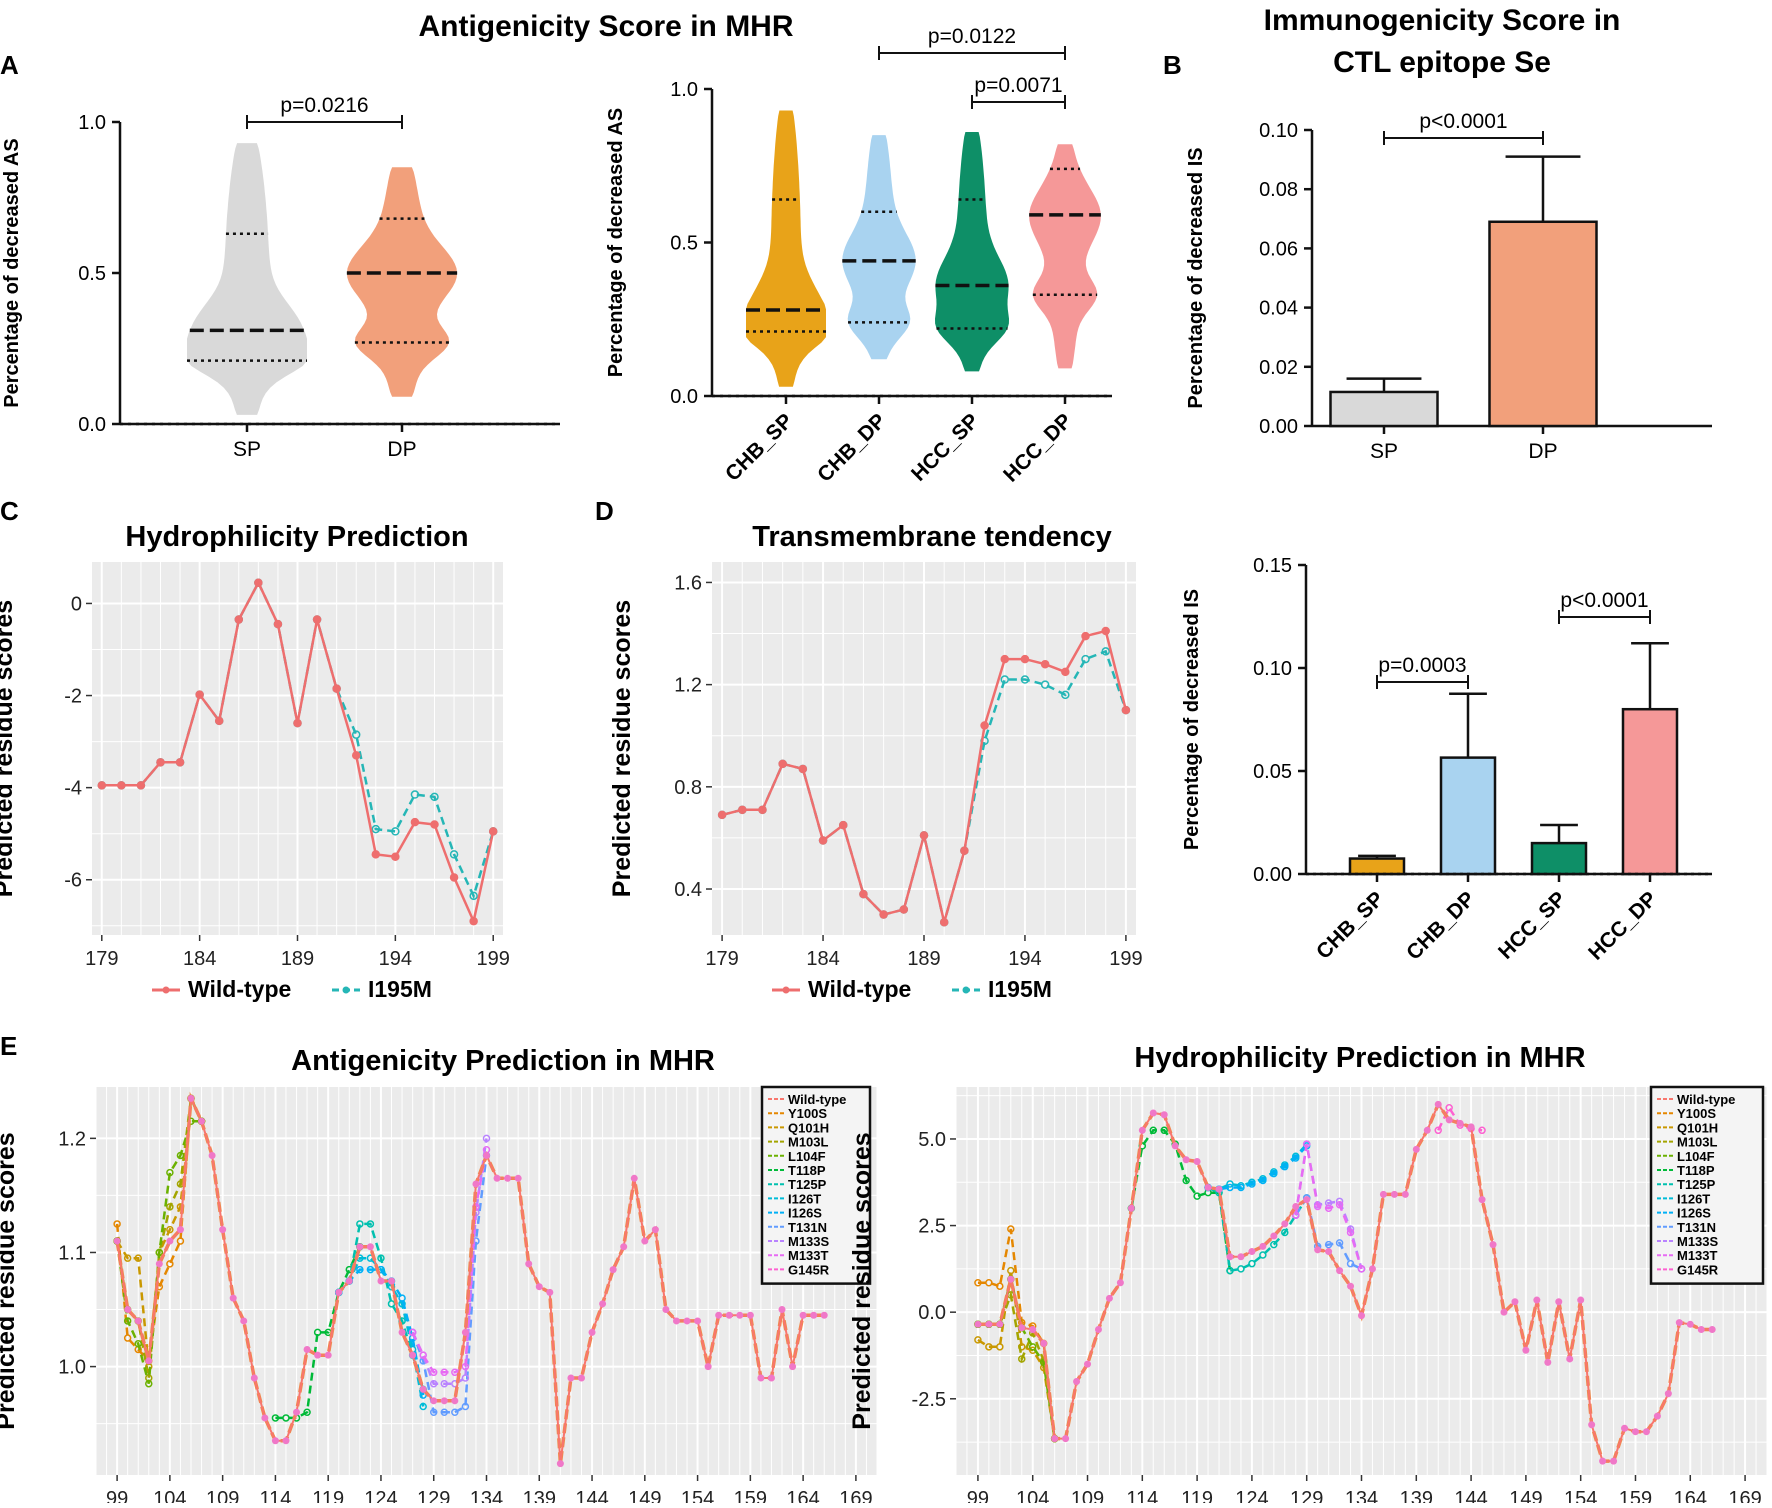  I want to click on series-line-m133t, so click(1328, 1206).